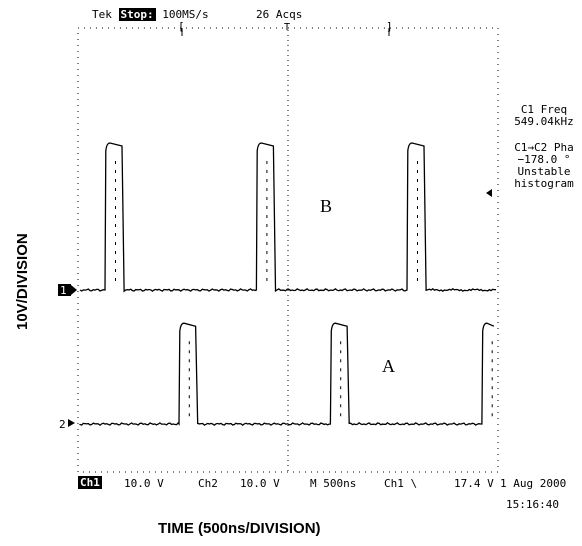  I want to click on brand-label: Tek, so click(102, 14).